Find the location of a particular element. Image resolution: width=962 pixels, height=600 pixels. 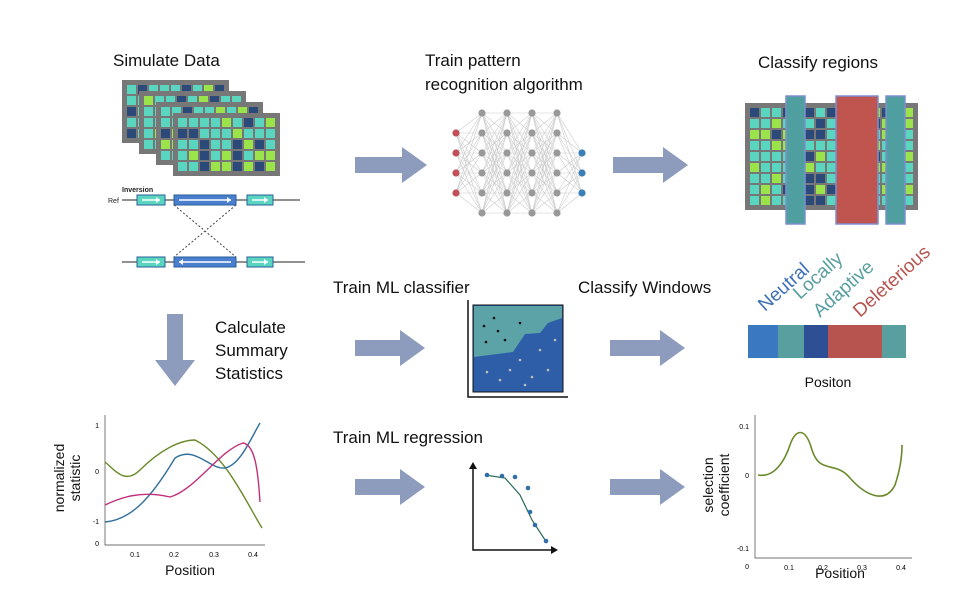

fit-line is located at coordinates (516, 509).